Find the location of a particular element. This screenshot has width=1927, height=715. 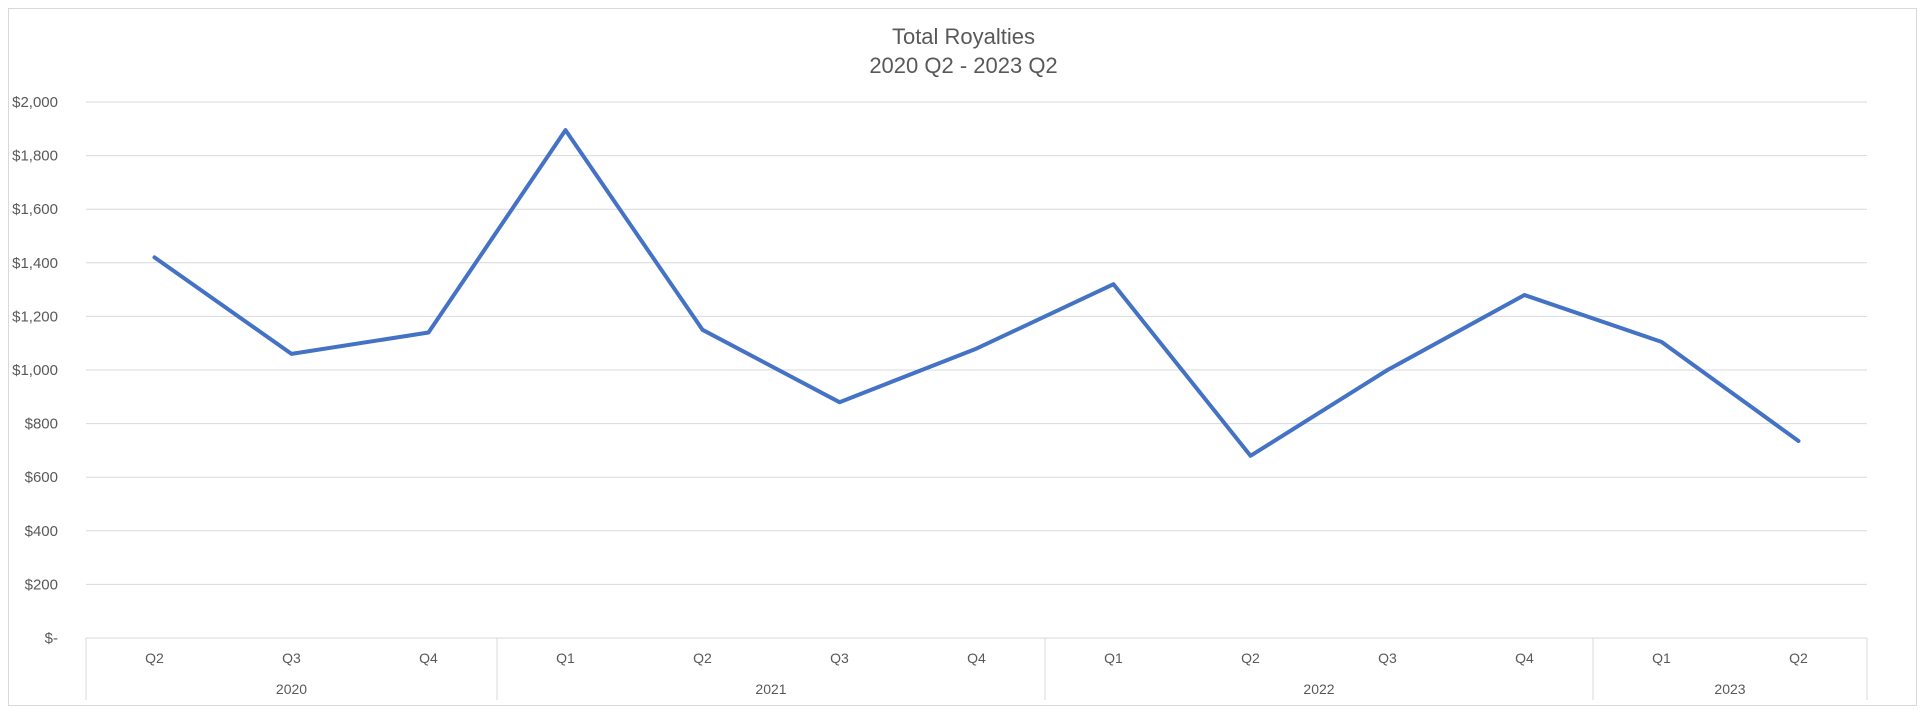

x-group-label: 2022 is located at coordinates (1318, 689).